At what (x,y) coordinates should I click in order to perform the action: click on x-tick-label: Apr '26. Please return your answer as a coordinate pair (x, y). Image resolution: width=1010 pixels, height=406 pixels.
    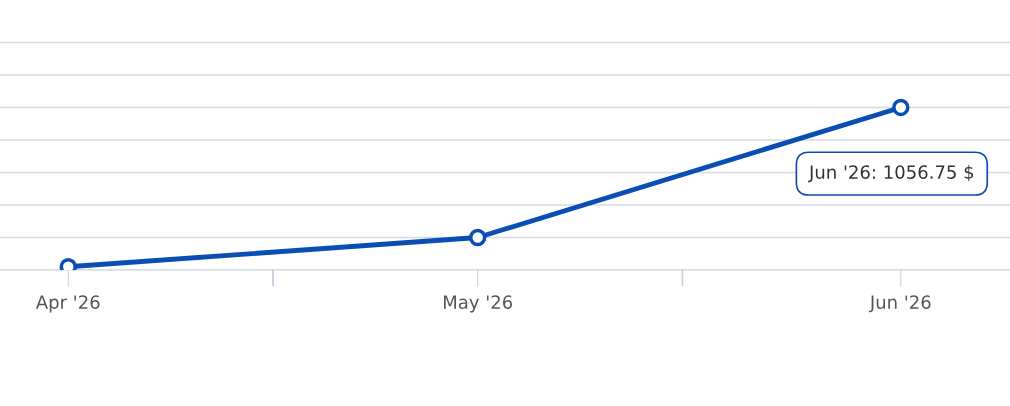
    Looking at the image, I should click on (67, 304).